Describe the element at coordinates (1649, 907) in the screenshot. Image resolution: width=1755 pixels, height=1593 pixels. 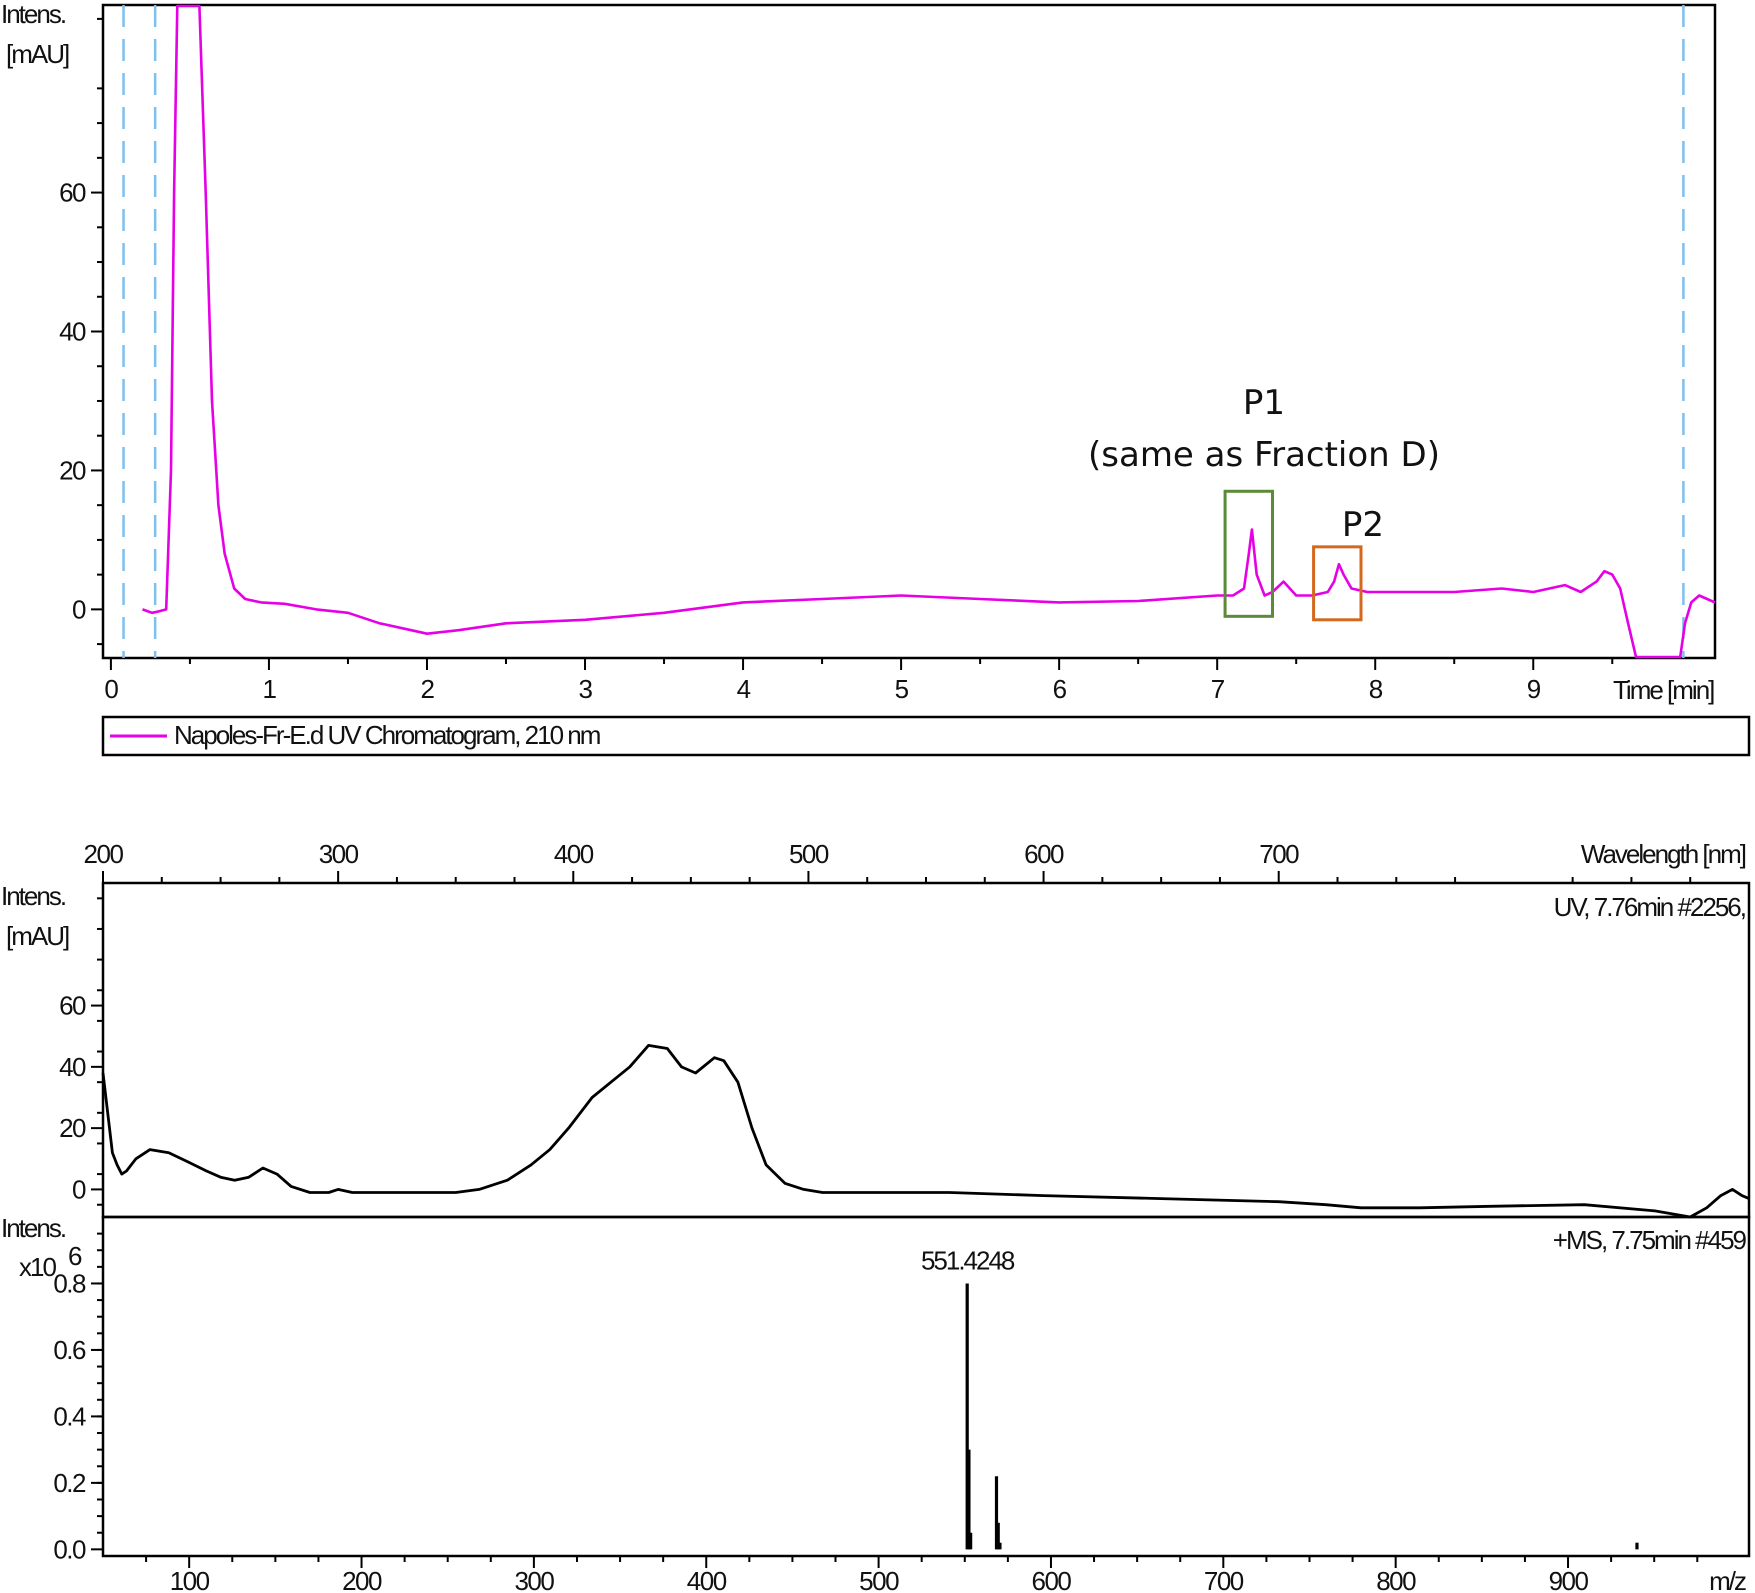
I see `uv-spectrum-caption: UV, 7.76min #2256,` at that location.